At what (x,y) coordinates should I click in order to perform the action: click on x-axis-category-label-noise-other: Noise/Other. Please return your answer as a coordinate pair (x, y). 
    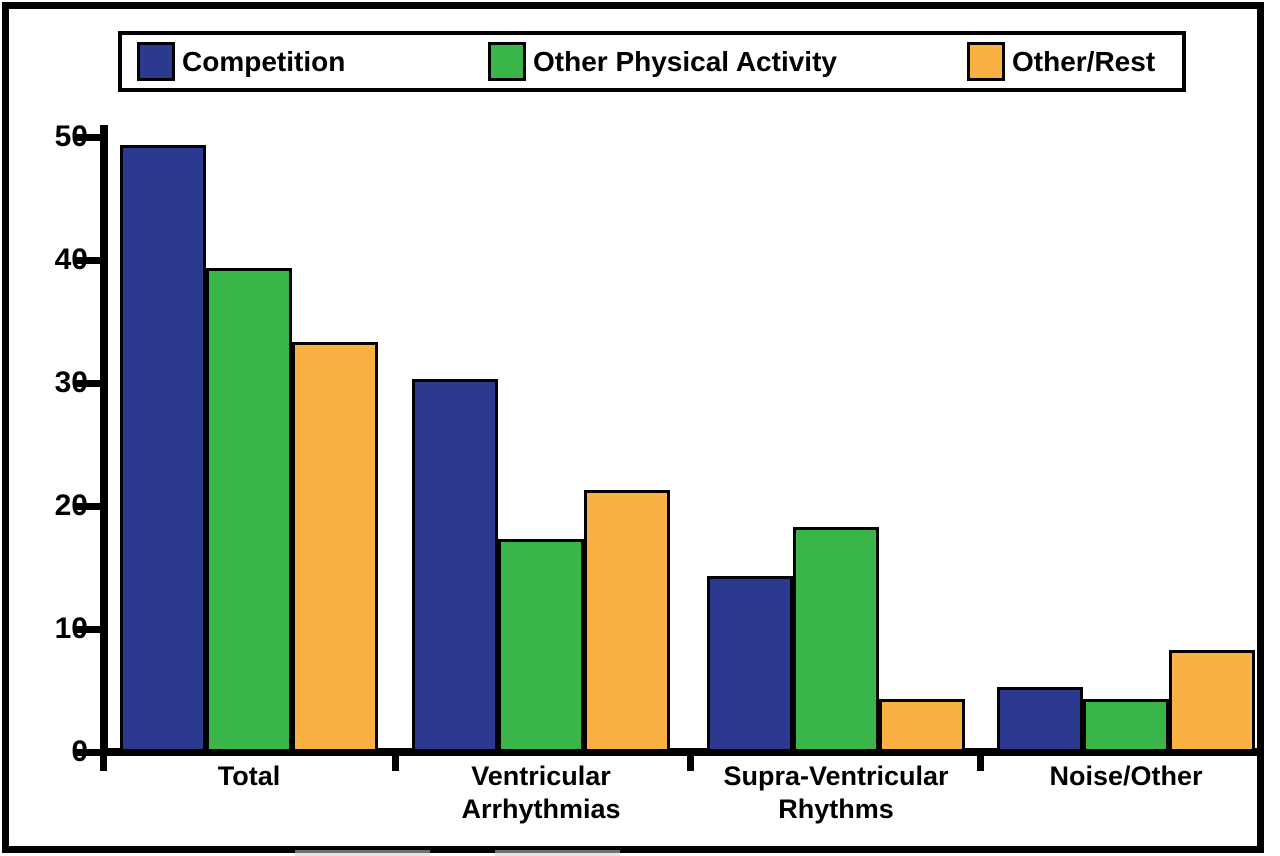
    Looking at the image, I should click on (1126, 776).